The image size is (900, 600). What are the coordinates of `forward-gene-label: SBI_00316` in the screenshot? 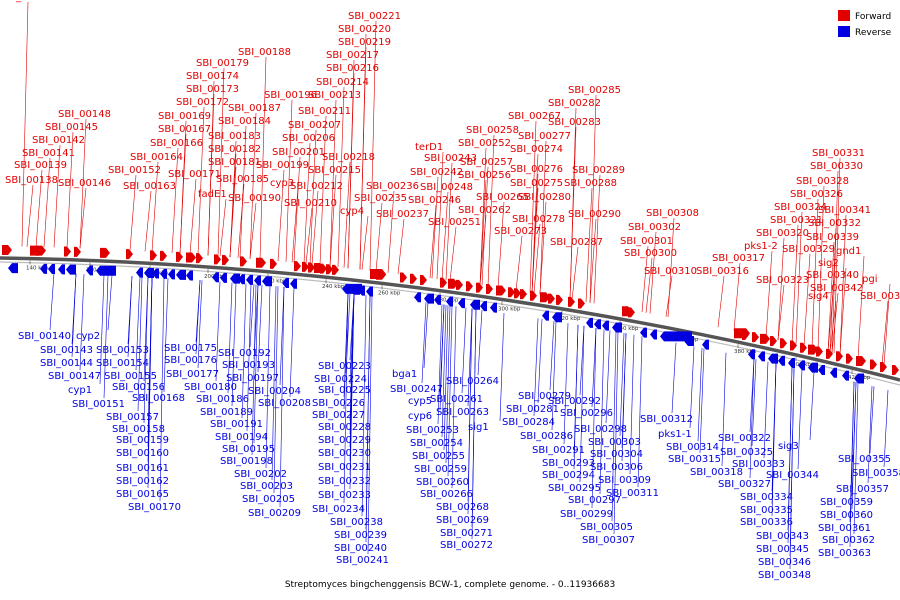 It's located at (722, 271).